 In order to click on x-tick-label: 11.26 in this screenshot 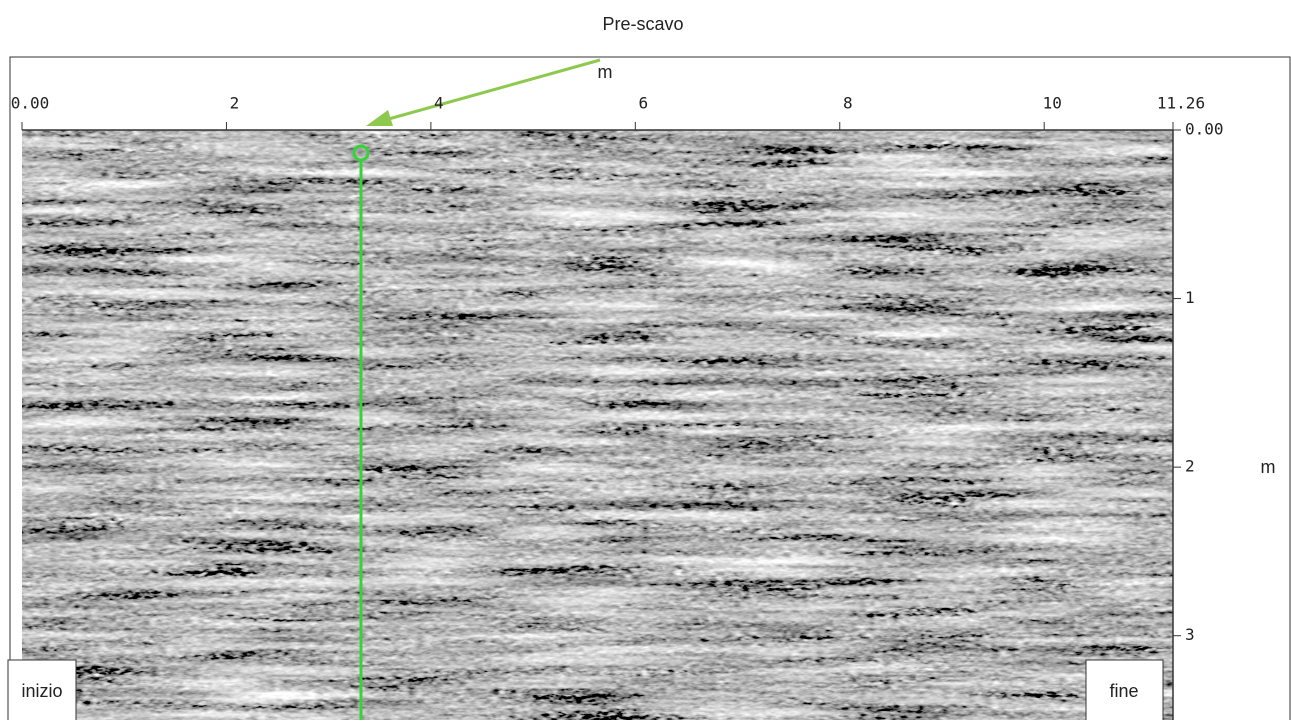, I will do `click(1181, 103)`.